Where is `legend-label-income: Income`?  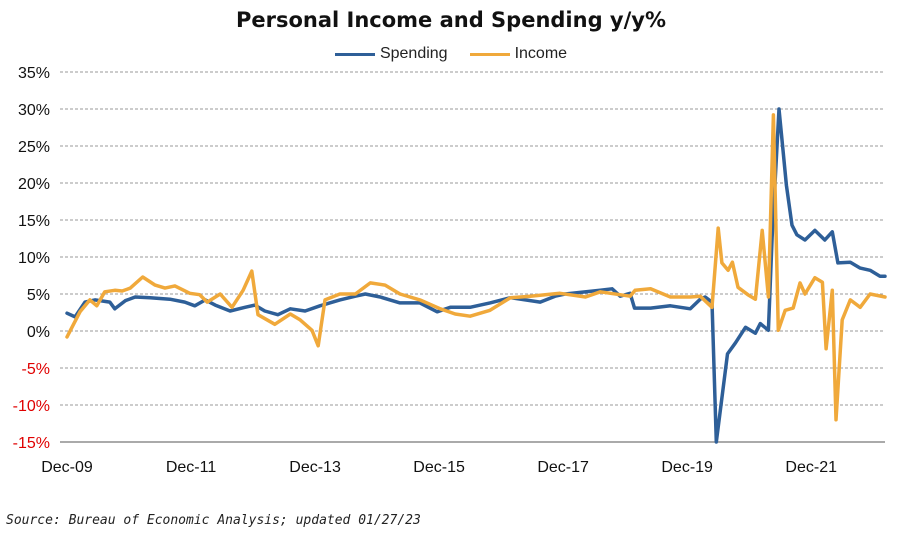 legend-label-income: Income is located at coordinates (541, 53).